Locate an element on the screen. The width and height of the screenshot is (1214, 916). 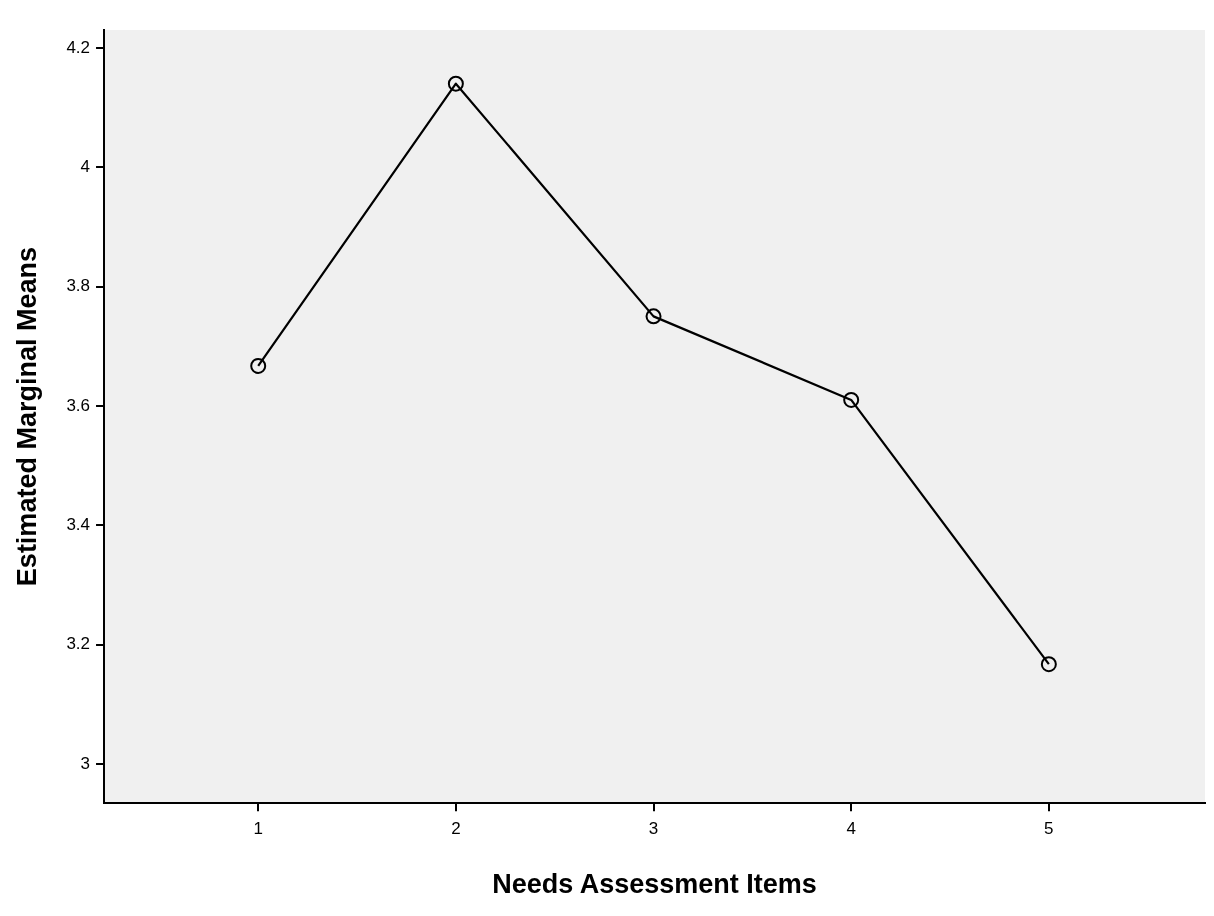
x-tick-label: 4 is located at coordinates (851, 829).